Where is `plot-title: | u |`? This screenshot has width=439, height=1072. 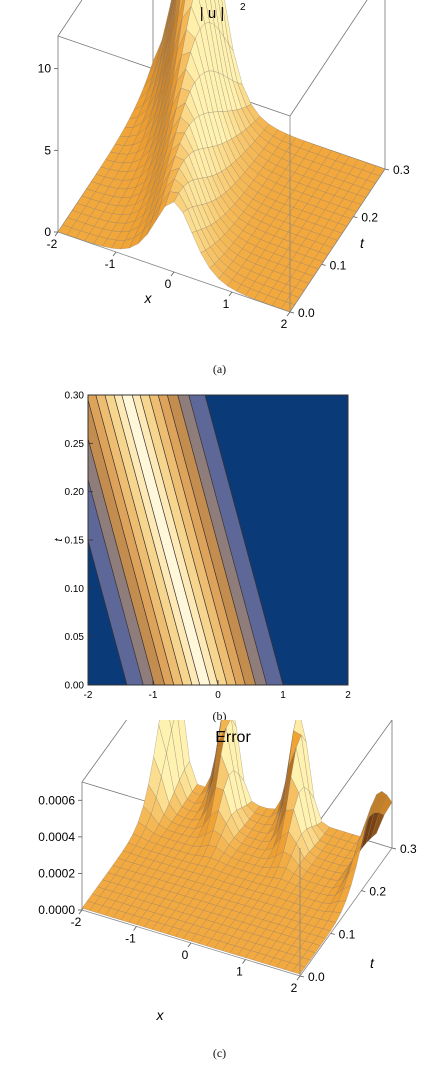
plot-title: | u | is located at coordinates (212, 13).